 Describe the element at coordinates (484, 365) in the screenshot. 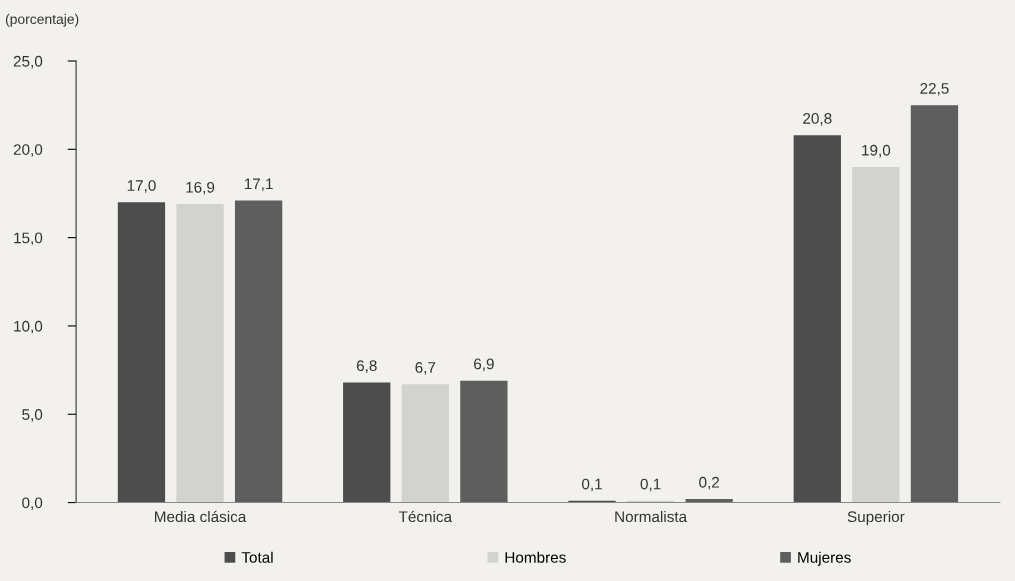

I see `data-label: 6,9` at that location.